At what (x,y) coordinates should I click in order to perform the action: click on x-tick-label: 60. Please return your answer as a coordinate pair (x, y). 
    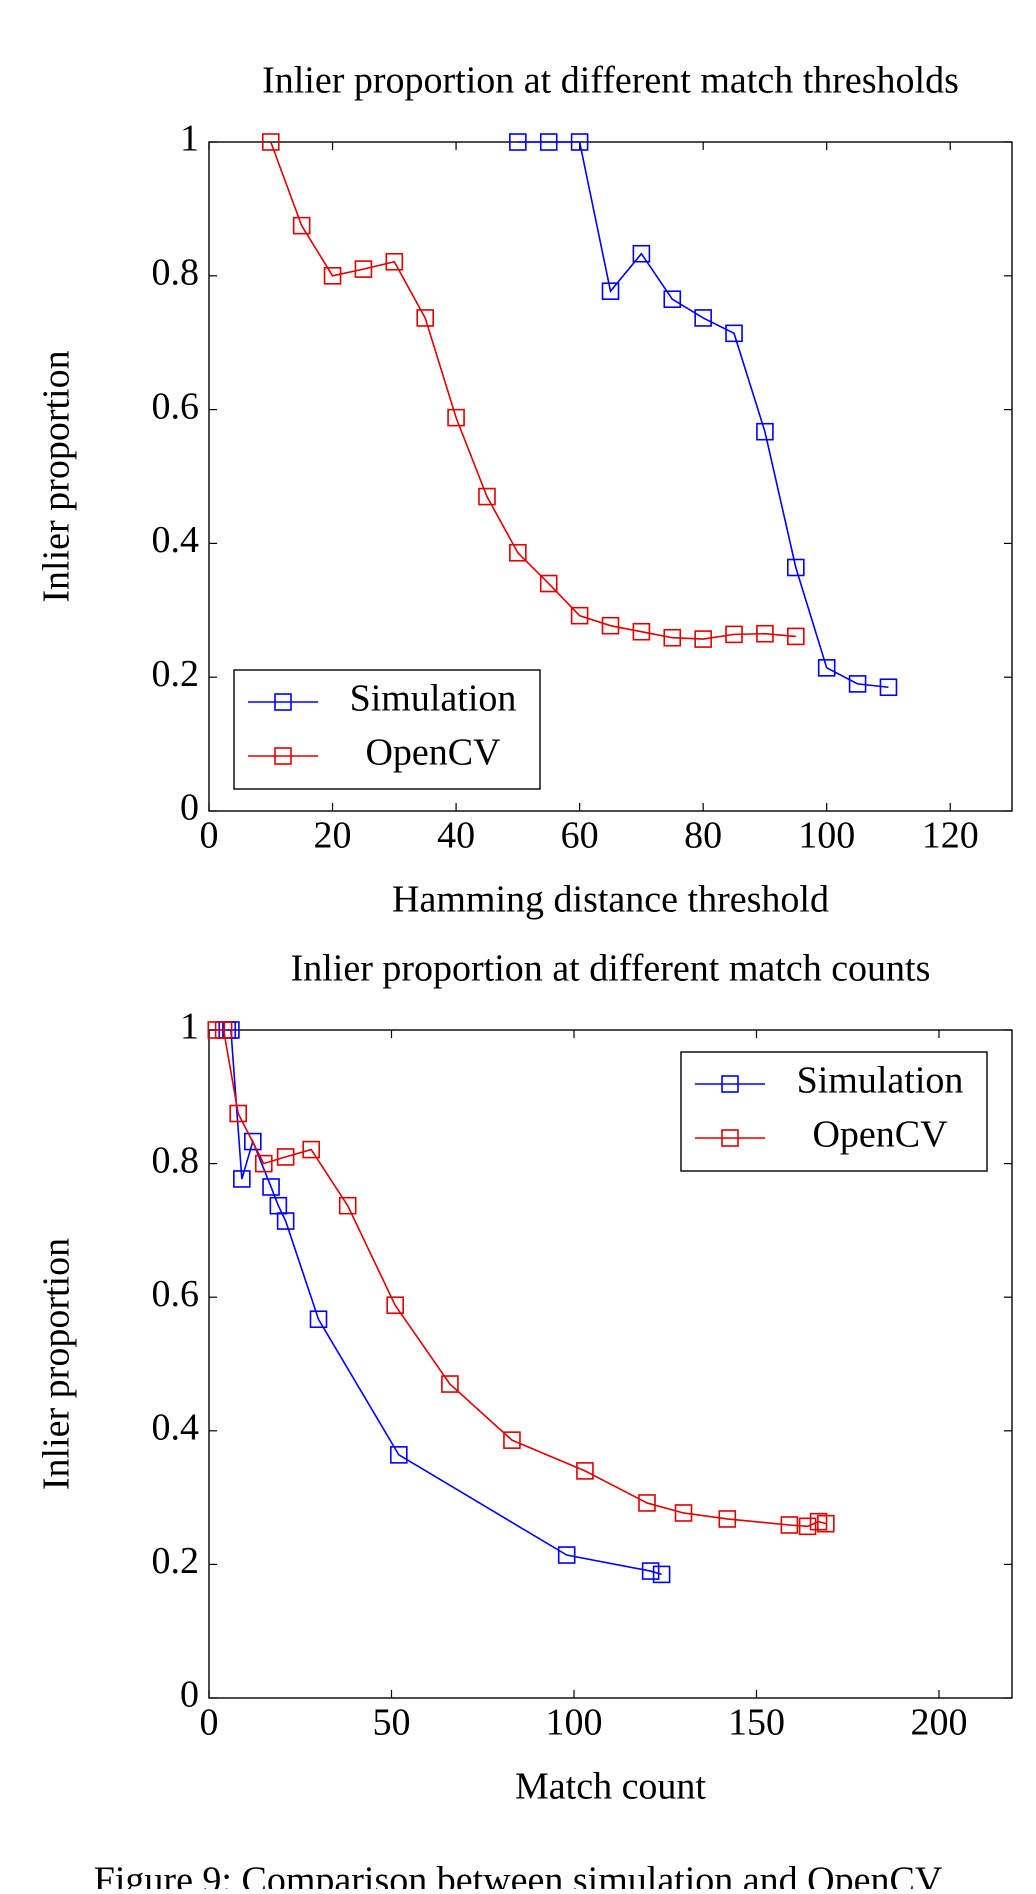
    Looking at the image, I should click on (580, 836).